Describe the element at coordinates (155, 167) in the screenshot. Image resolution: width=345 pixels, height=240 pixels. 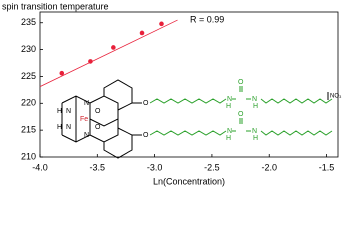
I see `x-tick-label: -3.0` at that location.